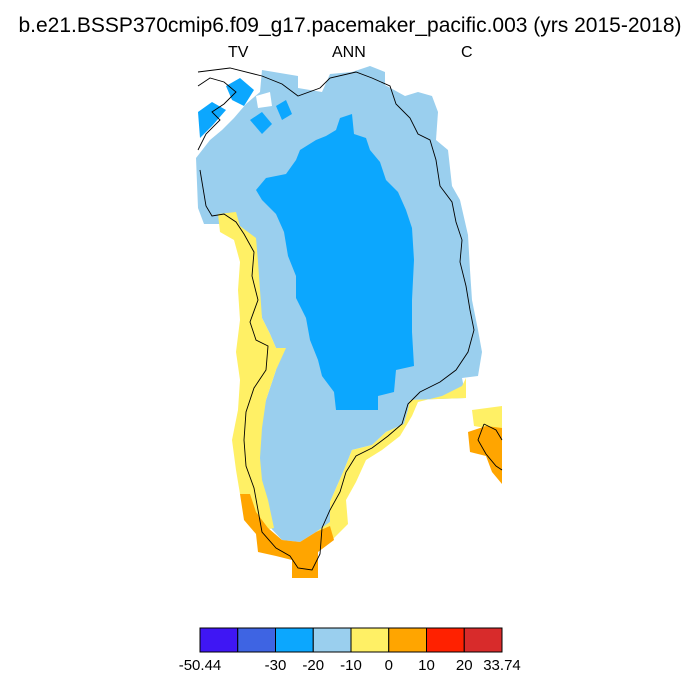 This screenshot has width=700, height=700. I want to click on colorbar-label: -10, so click(351, 665).